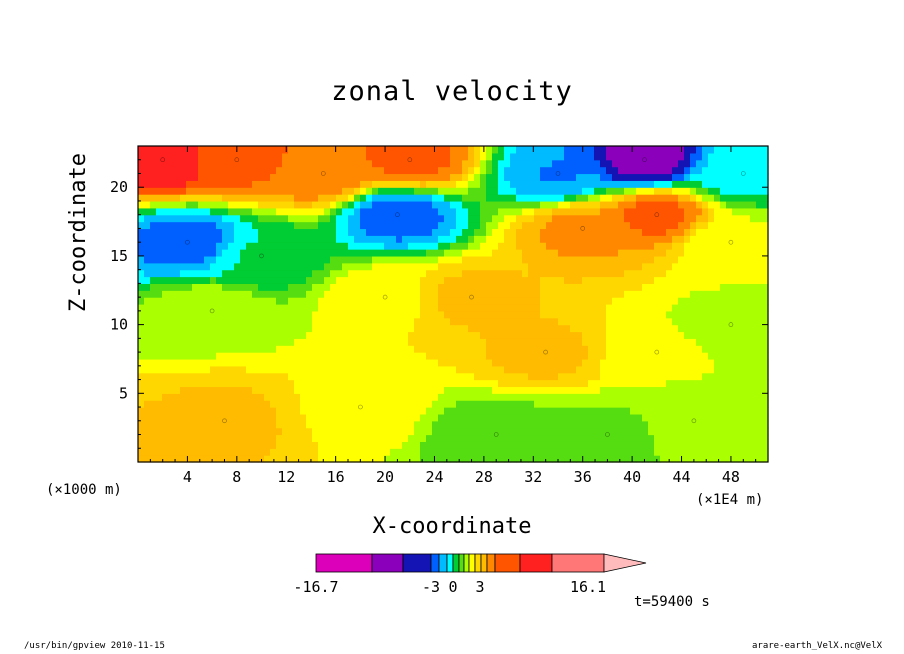 This screenshot has height=654, width=904. I want to click on colorbar-segment, so click(450, 563).